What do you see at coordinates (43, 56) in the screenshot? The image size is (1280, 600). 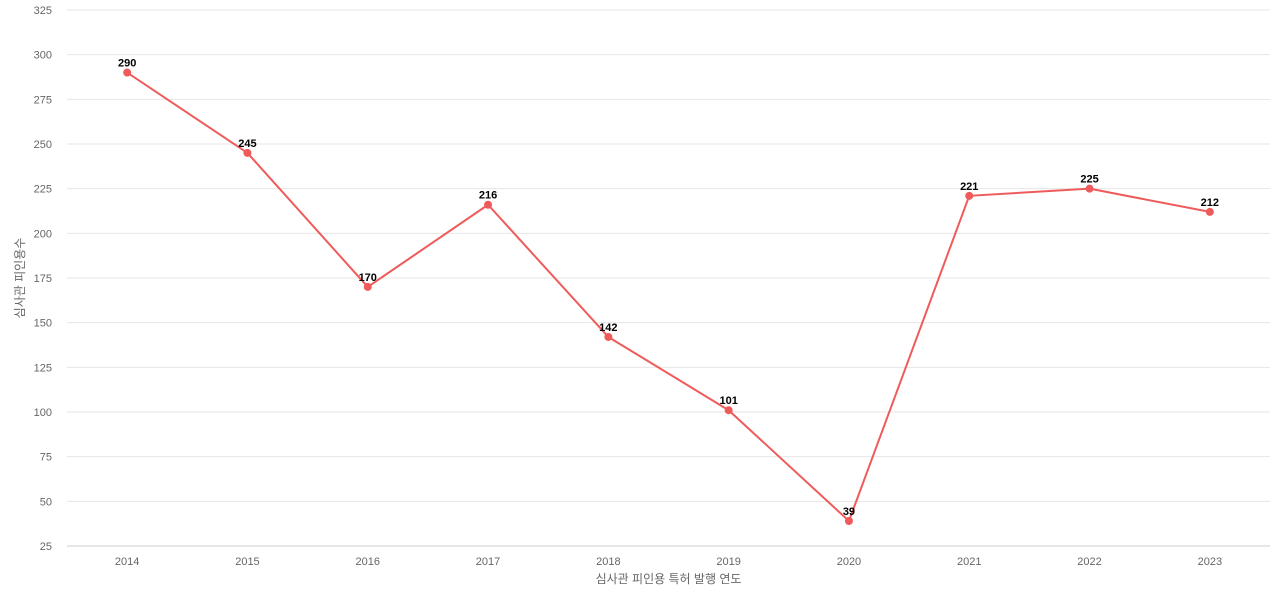 I see `y-tick-label: 300` at bounding box center [43, 56].